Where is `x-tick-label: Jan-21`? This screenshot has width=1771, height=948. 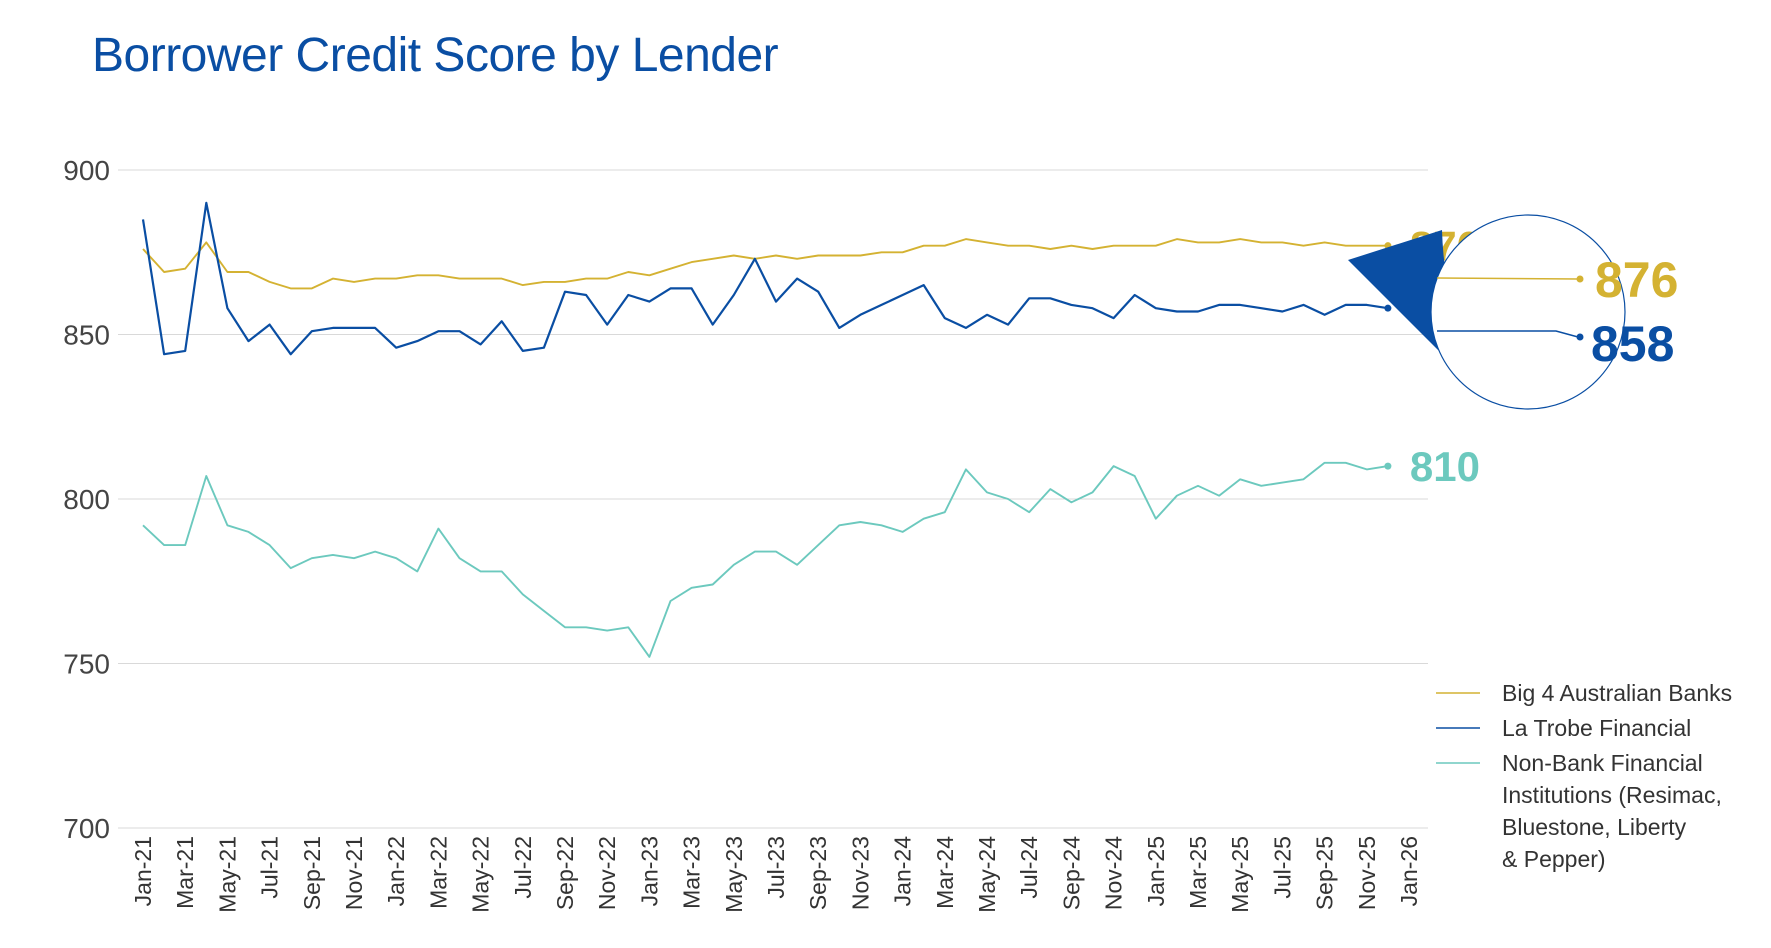 x-tick-label: Jan-21 is located at coordinates (143, 871).